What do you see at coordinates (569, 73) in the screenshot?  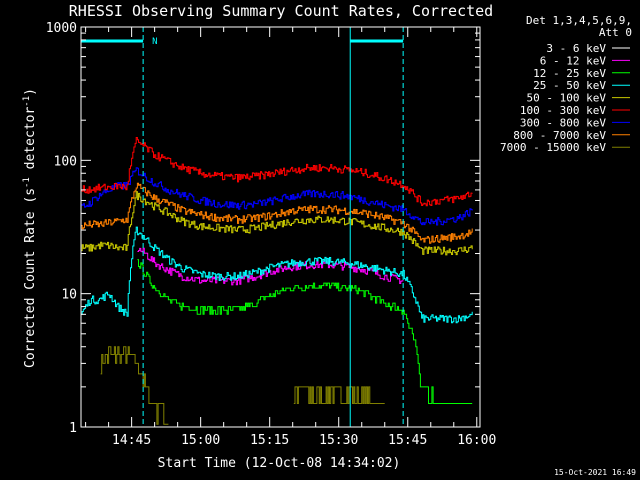 I see `legend-label: 12 - 25 keV` at bounding box center [569, 73].